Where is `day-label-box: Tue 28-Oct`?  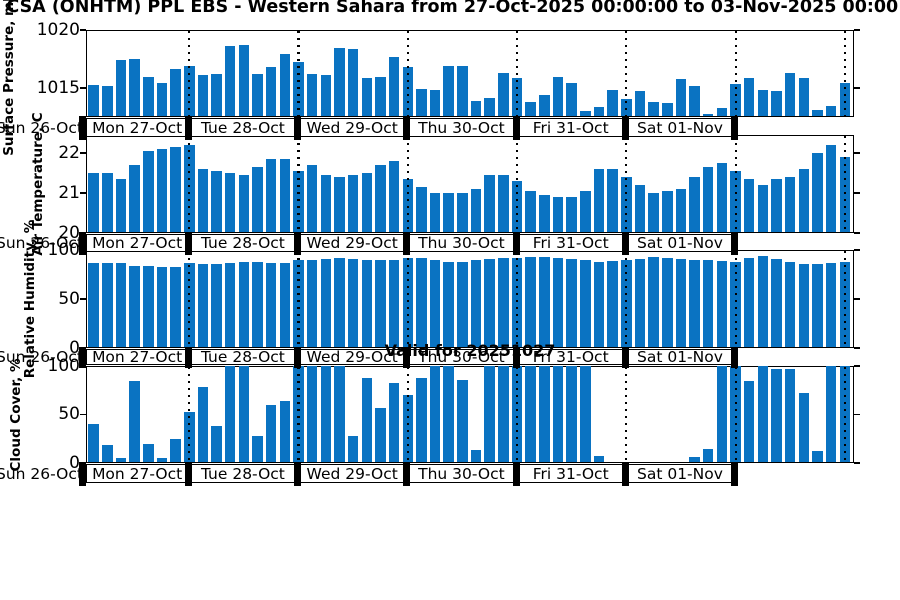 day-label-box: Tue 28-Oct is located at coordinates (243, 357).